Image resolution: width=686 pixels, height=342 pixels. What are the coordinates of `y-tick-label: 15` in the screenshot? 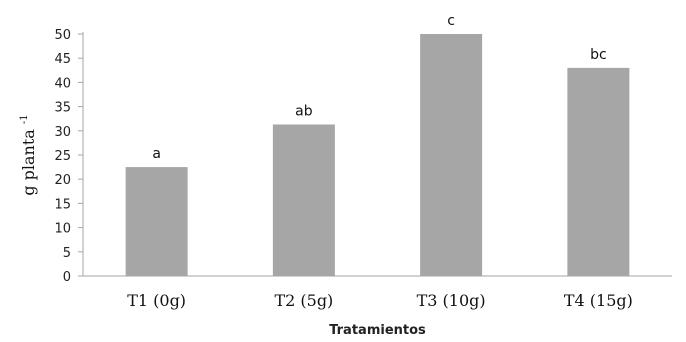 It's located at (62, 204).